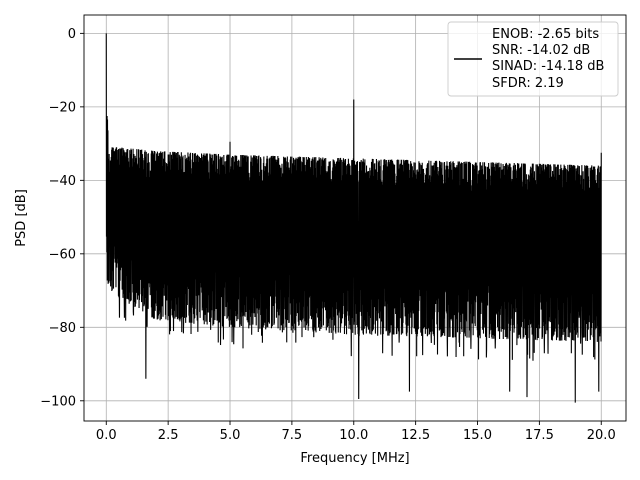  What do you see at coordinates (539, 435) in the screenshot?
I see `x-tick-label: 17.5` at bounding box center [539, 435].